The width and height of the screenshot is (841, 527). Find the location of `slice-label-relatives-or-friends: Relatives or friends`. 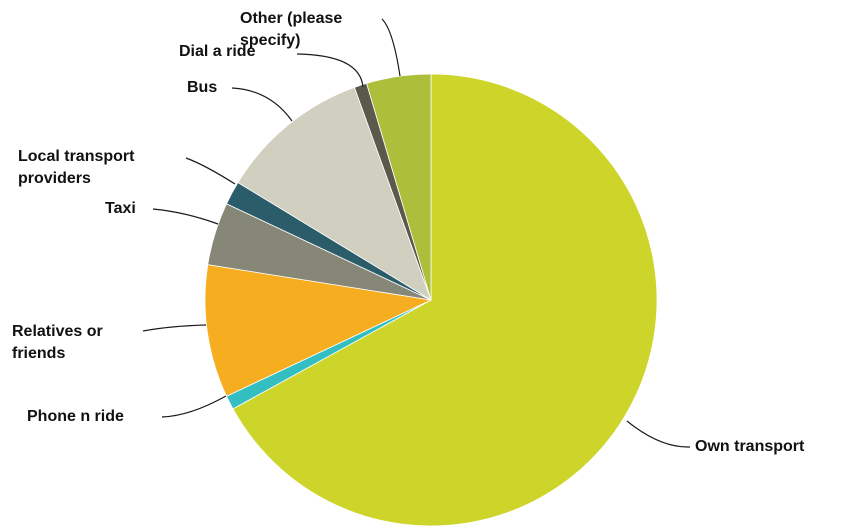

slice-label-relatives-or-friends: Relatives or friends is located at coordinates (57, 342).